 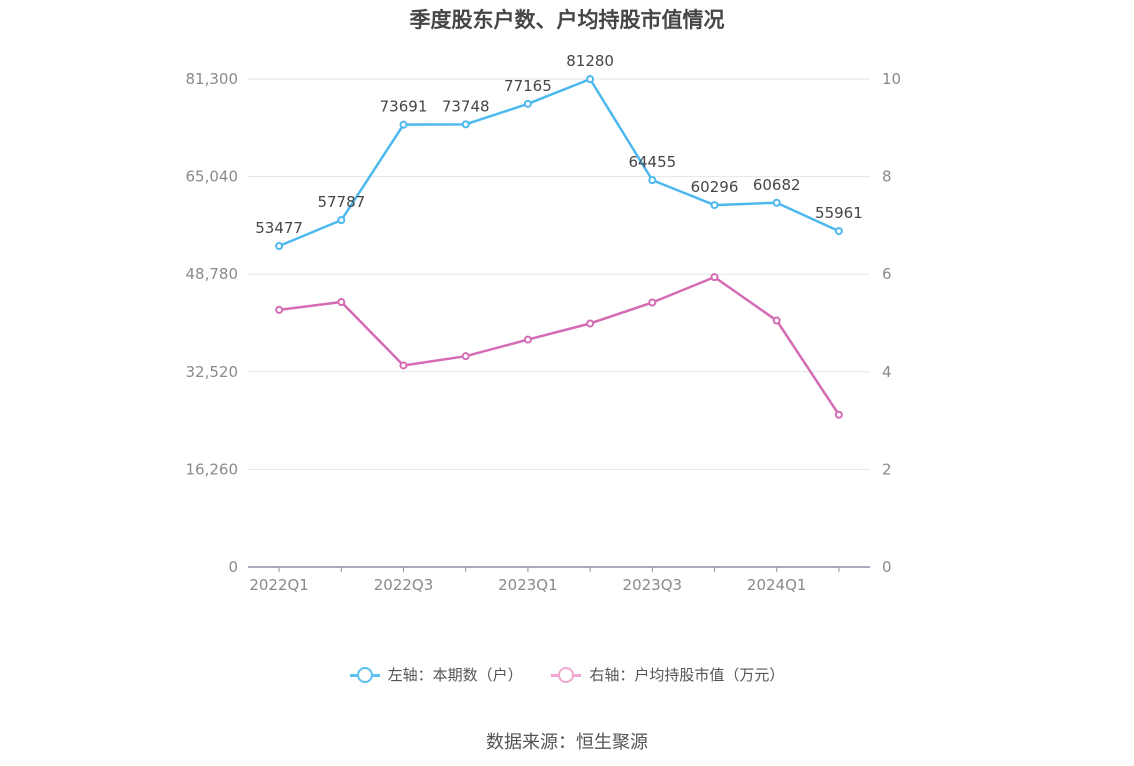 What do you see at coordinates (528, 585) in the screenshot?
I see `x-tick-label: 2023Q1` at bounding box center [528, 585].